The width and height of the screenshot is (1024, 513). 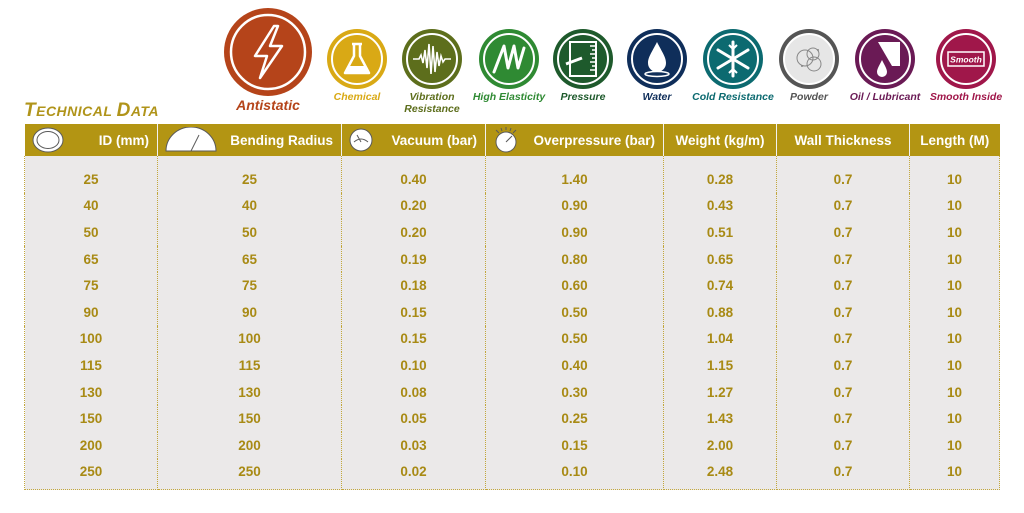 What do you see at coordinates (583, 65) in the screenshot?
I see `feature-pressure: Pressure` at bounding box center [583, 65].